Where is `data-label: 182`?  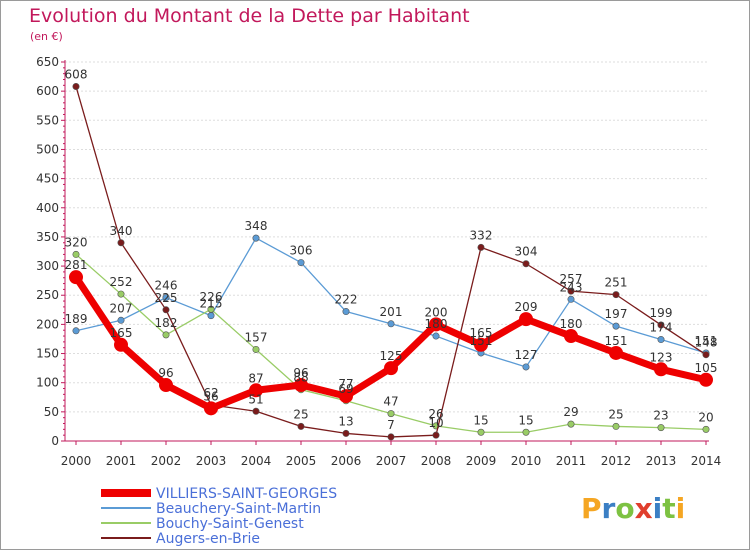 data-label: 182 is located at coordinates (166, 323).